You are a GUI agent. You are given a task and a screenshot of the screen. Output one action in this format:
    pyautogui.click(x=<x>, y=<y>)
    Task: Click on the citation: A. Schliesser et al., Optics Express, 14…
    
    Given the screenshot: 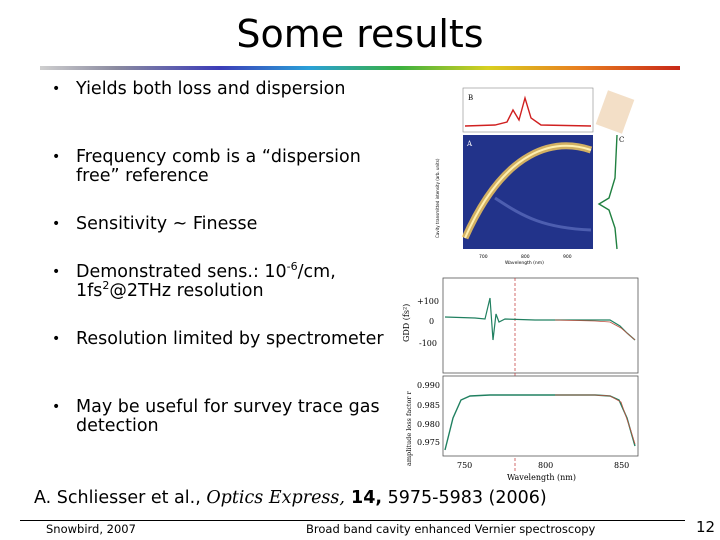 What is the action you would take?
    pyautogui.click(x=290, y=498)
    